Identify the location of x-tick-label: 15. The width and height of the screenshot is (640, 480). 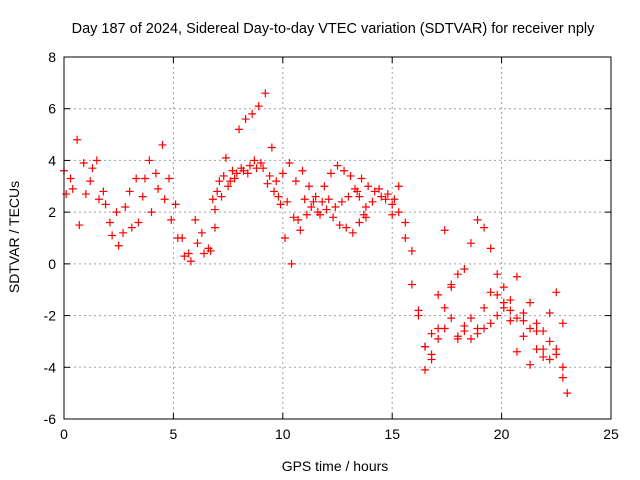
(392, 434).